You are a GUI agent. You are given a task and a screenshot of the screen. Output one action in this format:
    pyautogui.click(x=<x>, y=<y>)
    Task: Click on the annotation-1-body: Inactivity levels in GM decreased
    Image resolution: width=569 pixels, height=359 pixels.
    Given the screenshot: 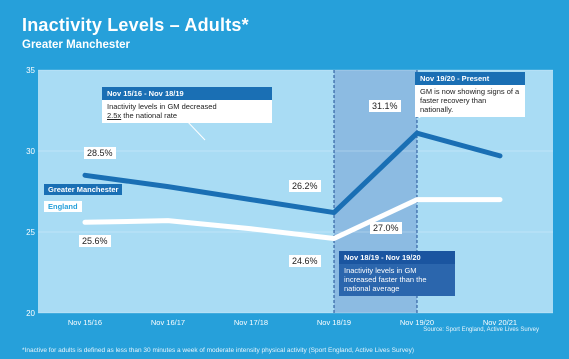 What is the action you would take?
    pyautogui.click(x=162, y=106)
    